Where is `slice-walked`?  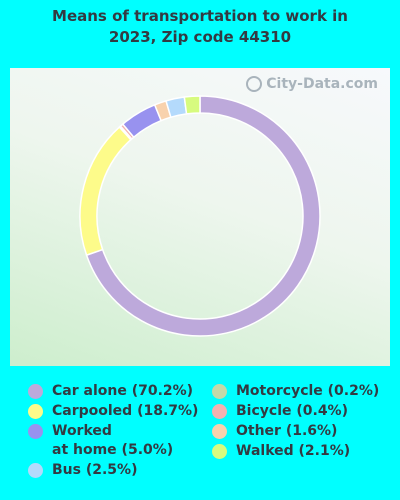
slice-walked is located at coordinates (192, 105).